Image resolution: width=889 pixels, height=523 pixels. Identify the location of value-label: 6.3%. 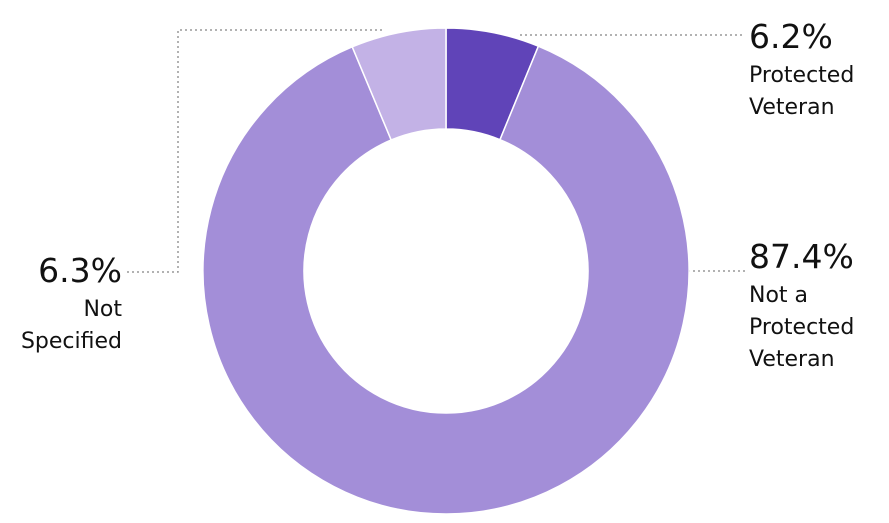
(80, 270).